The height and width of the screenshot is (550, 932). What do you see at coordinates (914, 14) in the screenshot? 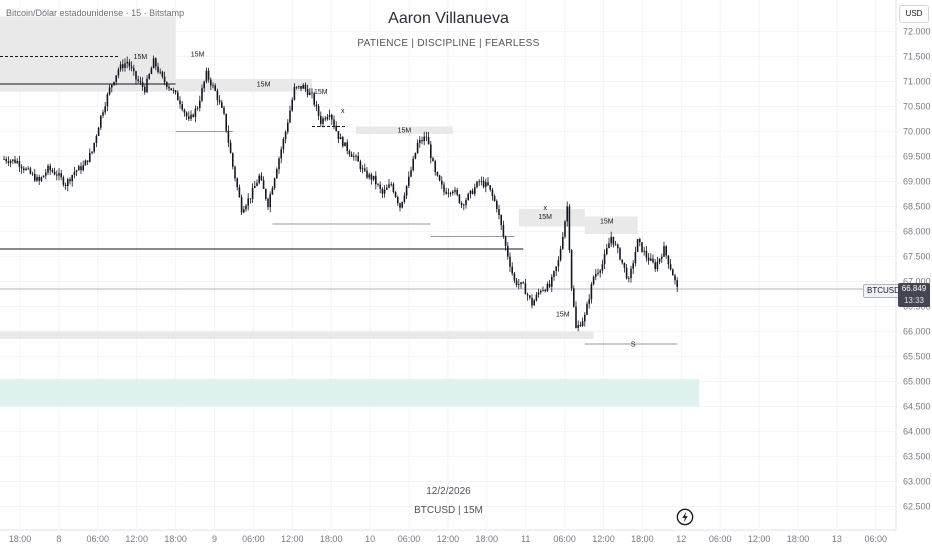
I see `currency-button: USD` at bounding box center [914, 14].